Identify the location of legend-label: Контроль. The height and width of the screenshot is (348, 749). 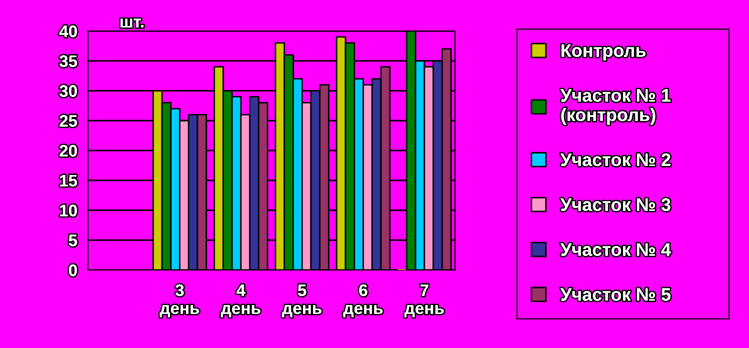
(604, 52).